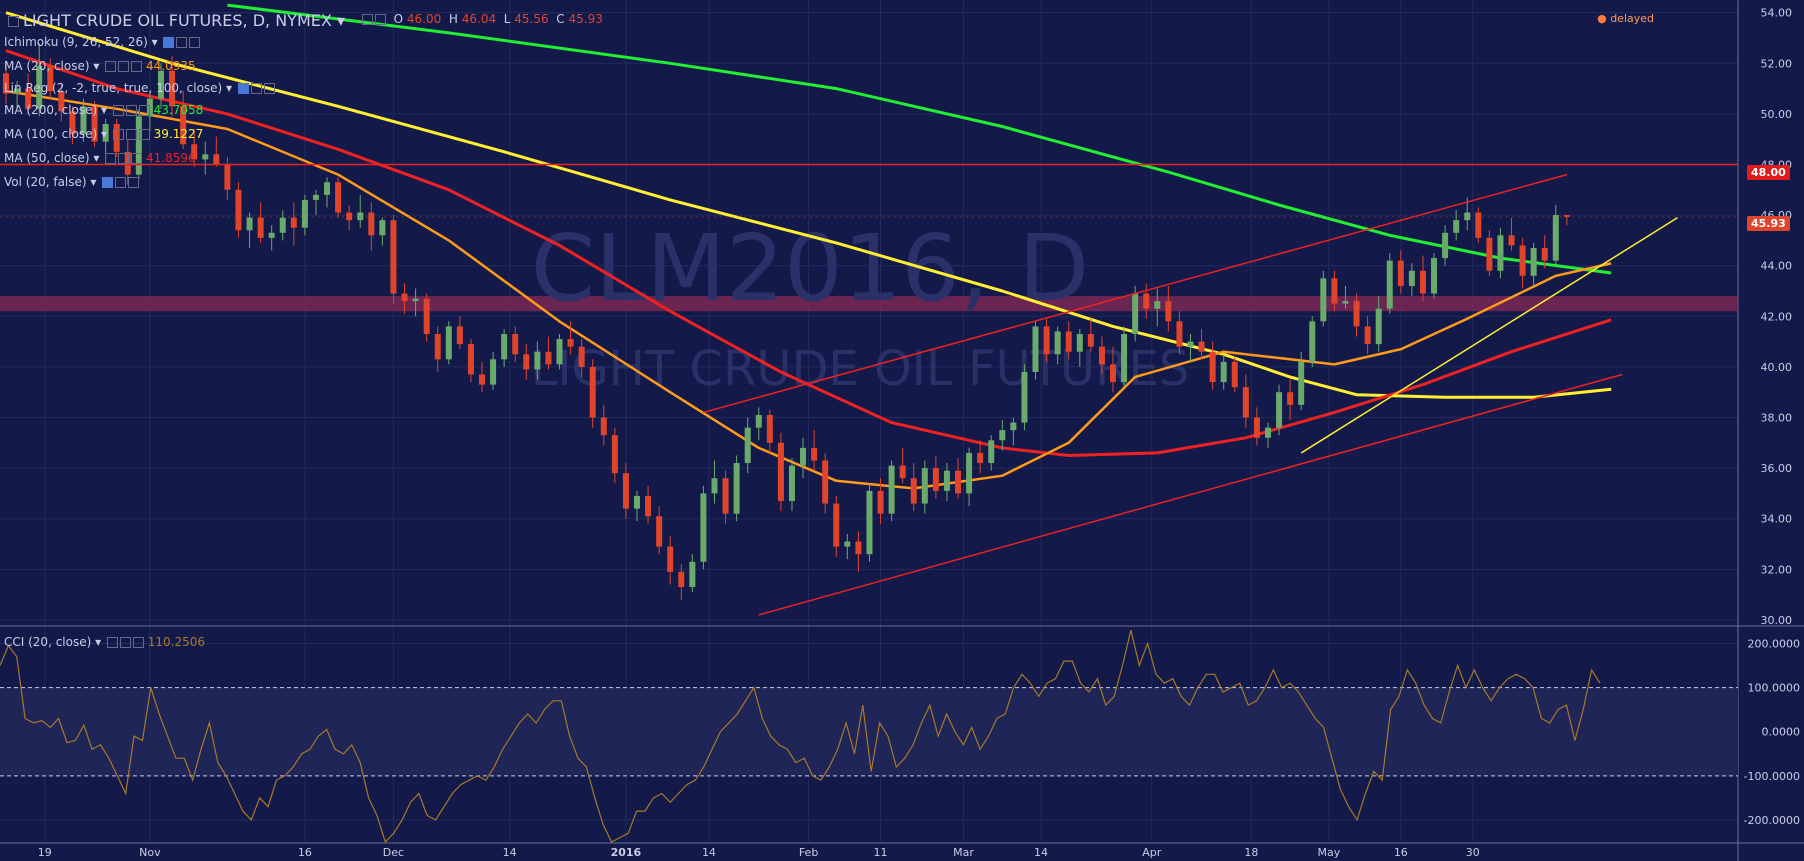 This screenshot has width=1804, height=861. Describe the element at coordinates (150, 852) in the screenshot. I see `time-tick-label: Nov` at that location.